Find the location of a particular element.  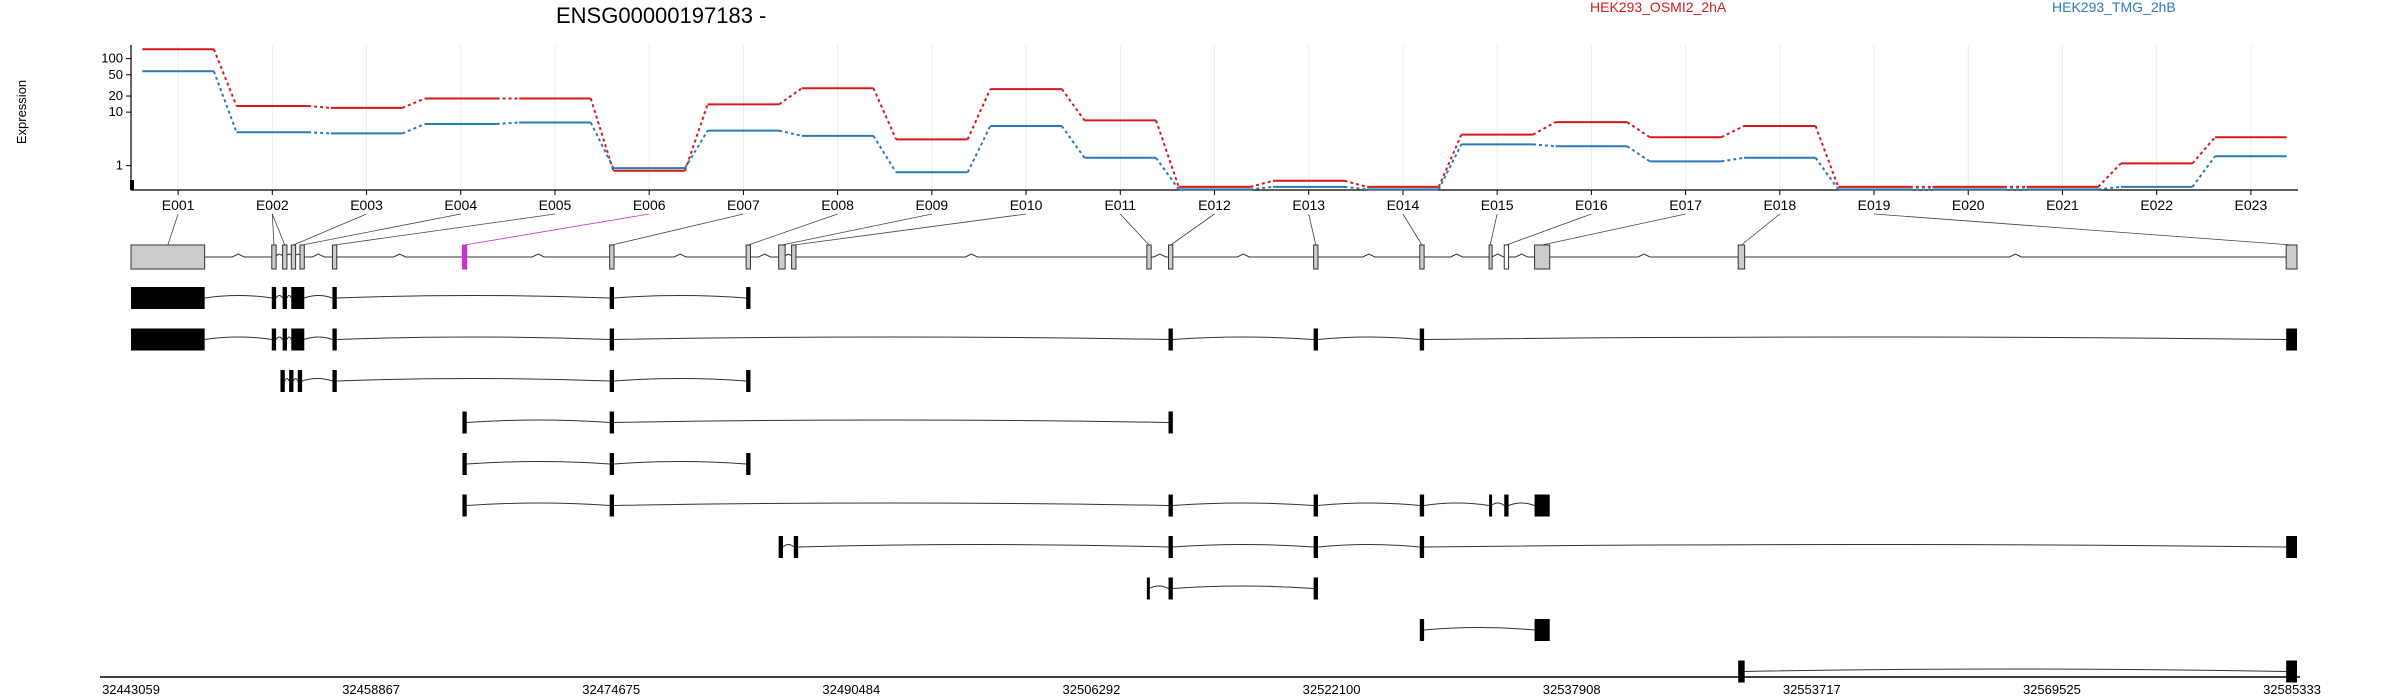

exon-label: E017 is located at coordinates (1685, 205).